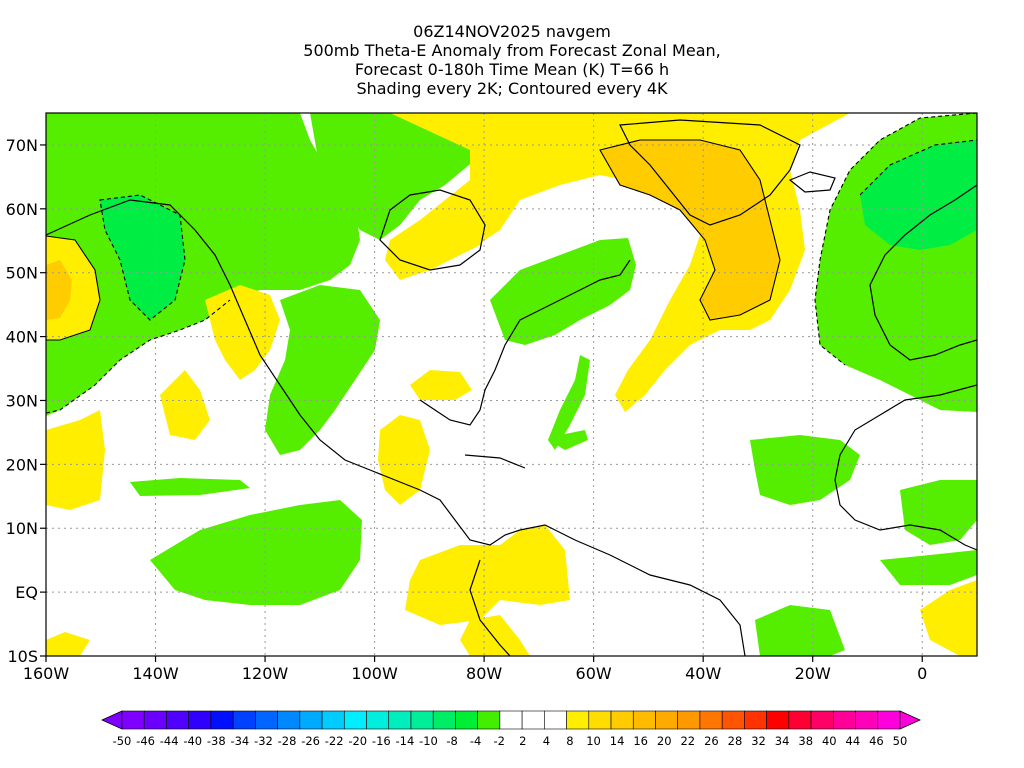 This screenshot has height=768, width=1024. What do you see at coordinates (664, 741) in the screenshot?
I see `colorbar-label: 20` at bounding box center [664, 741].